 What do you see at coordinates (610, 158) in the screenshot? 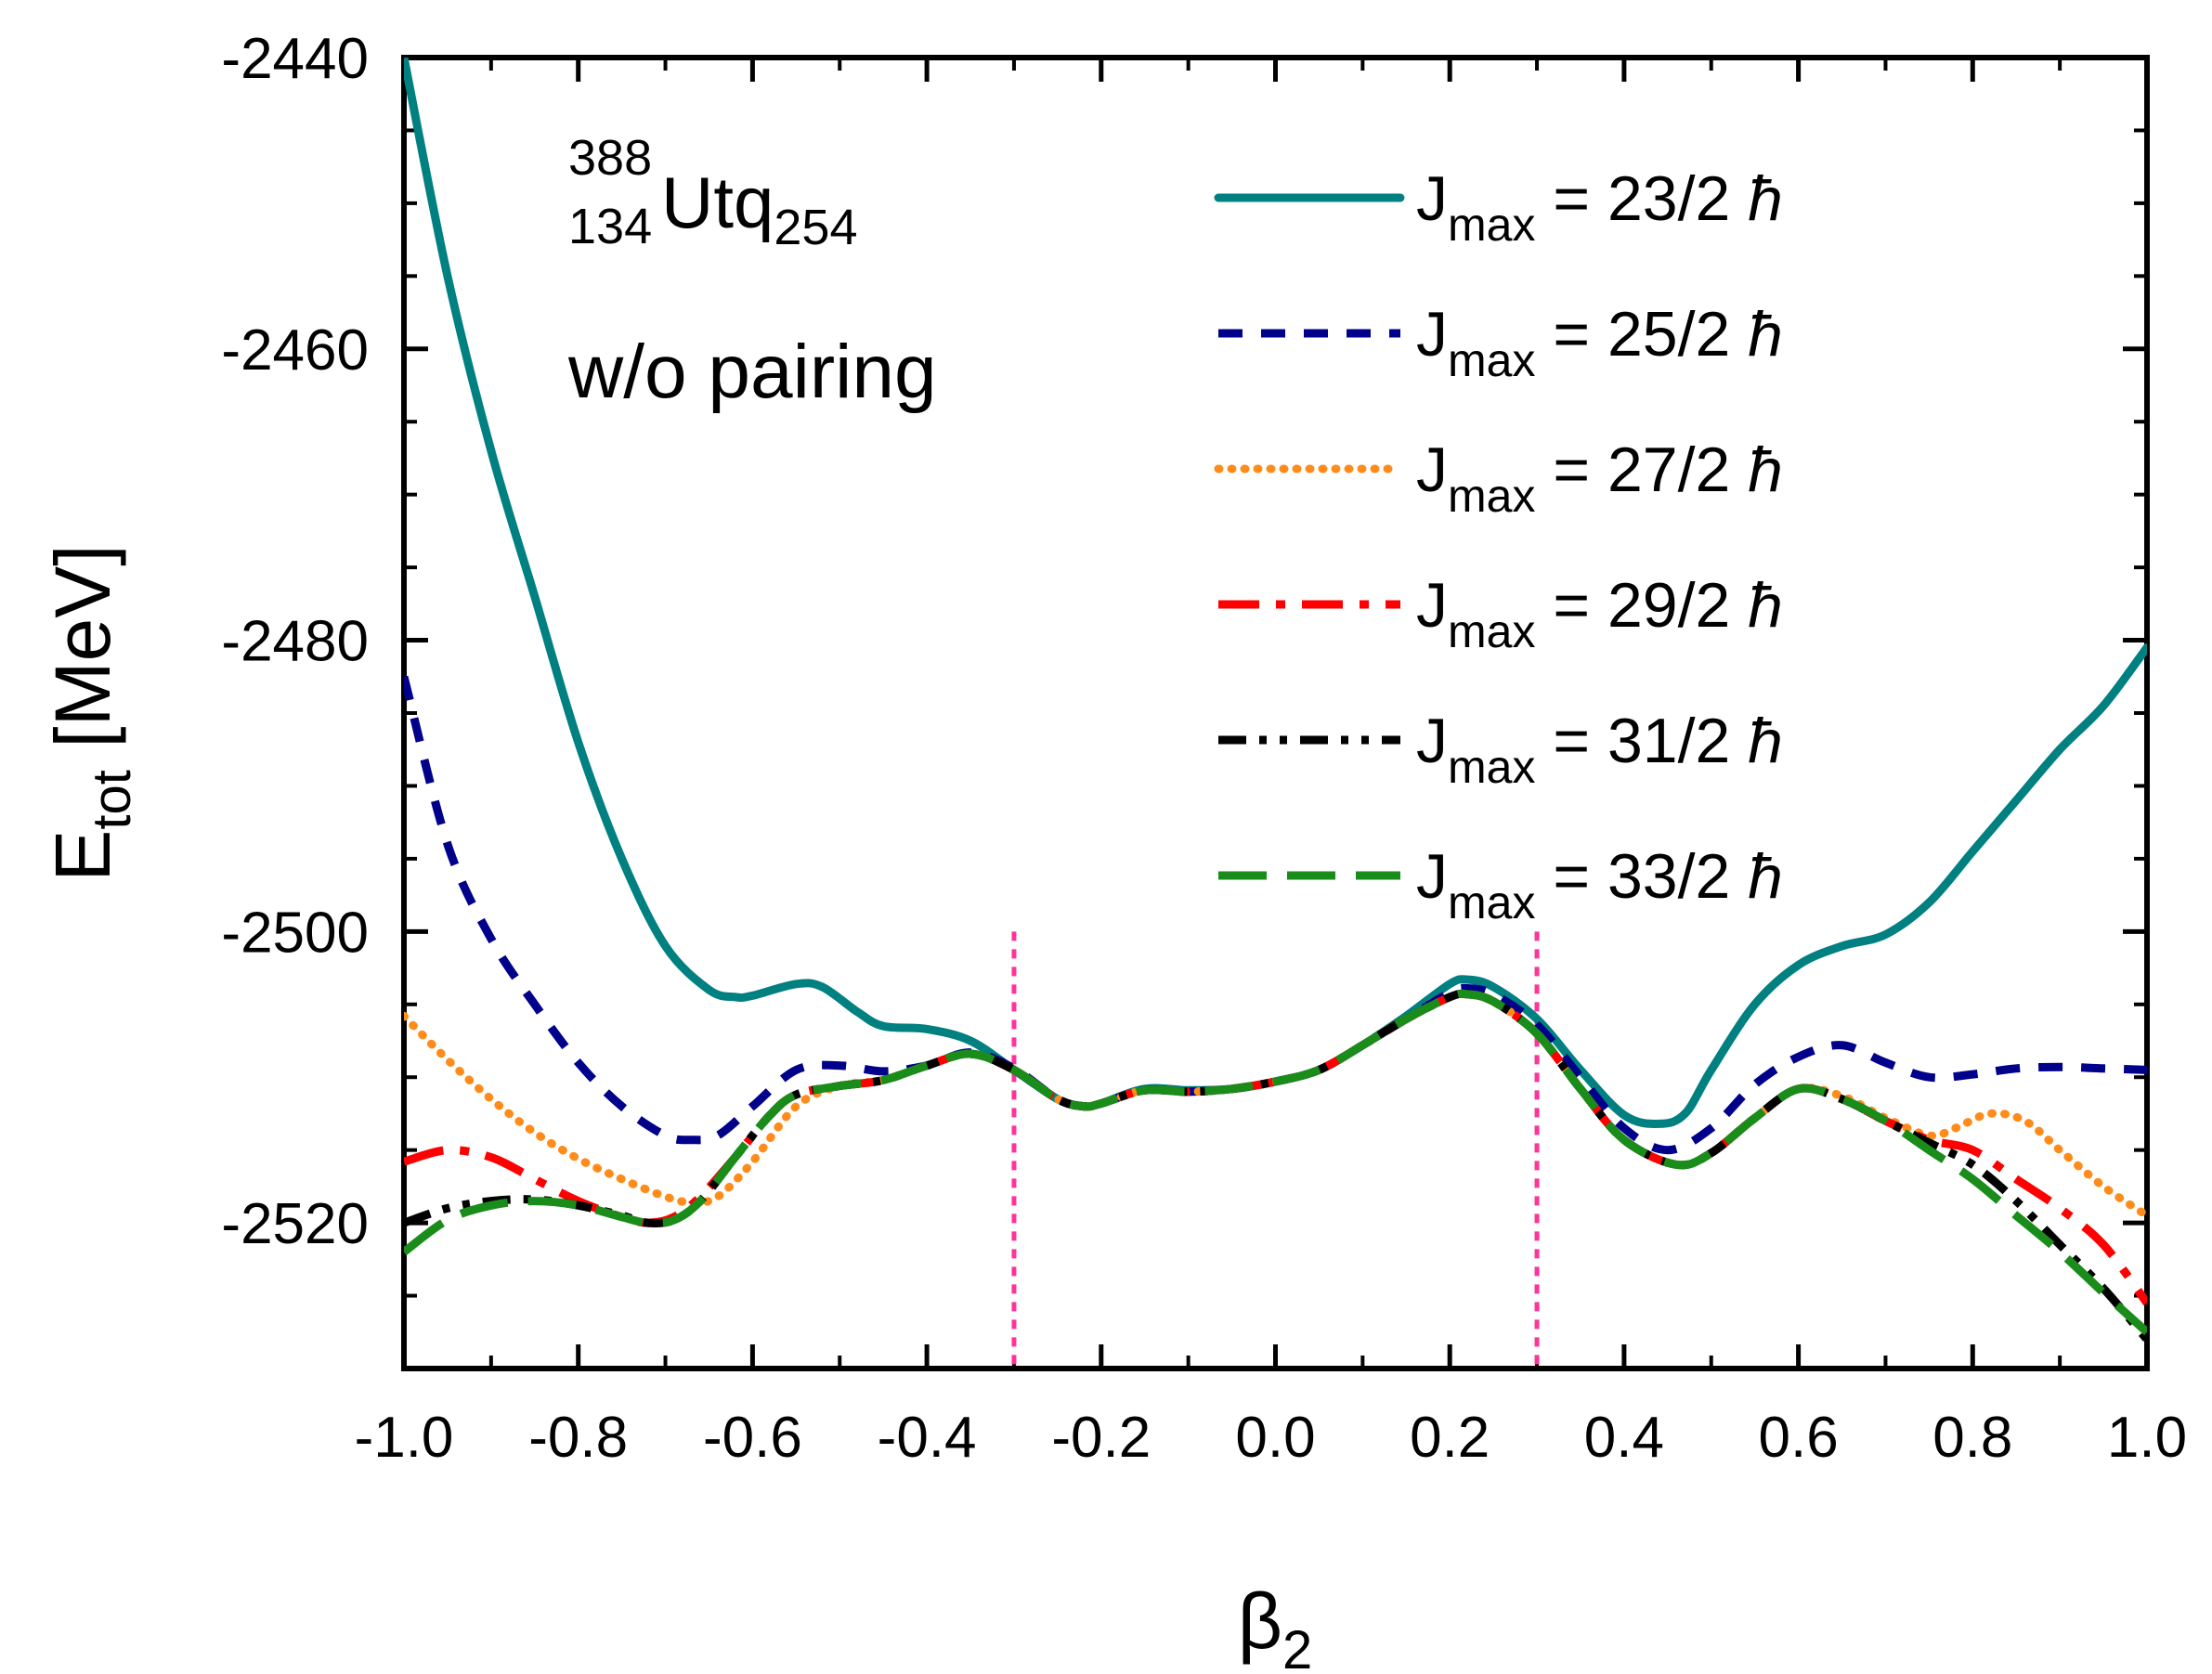
I see `nucleus-mass: 388` at bounding box center [610, 158].